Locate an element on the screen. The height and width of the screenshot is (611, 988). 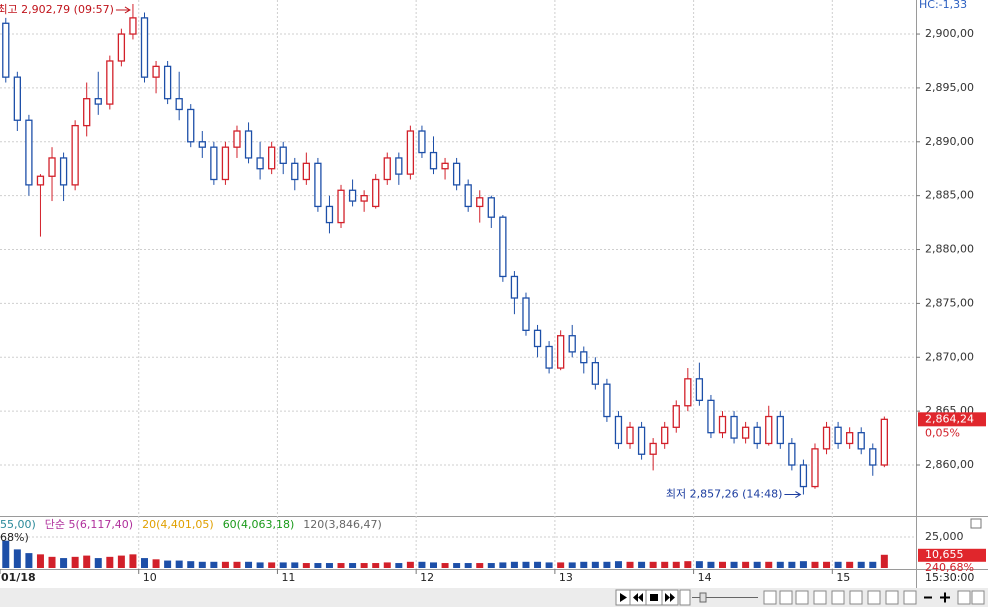
volume-tick-label: 25,000 is located at coordinates (944, 536).